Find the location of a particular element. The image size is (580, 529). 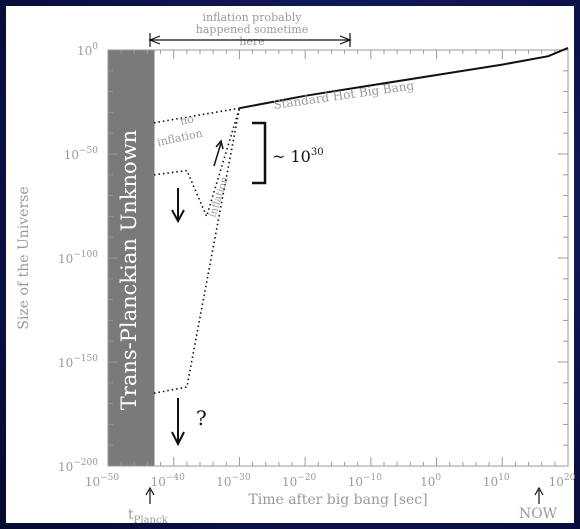

down-arrow-upper is located at coordinates (178, 206).